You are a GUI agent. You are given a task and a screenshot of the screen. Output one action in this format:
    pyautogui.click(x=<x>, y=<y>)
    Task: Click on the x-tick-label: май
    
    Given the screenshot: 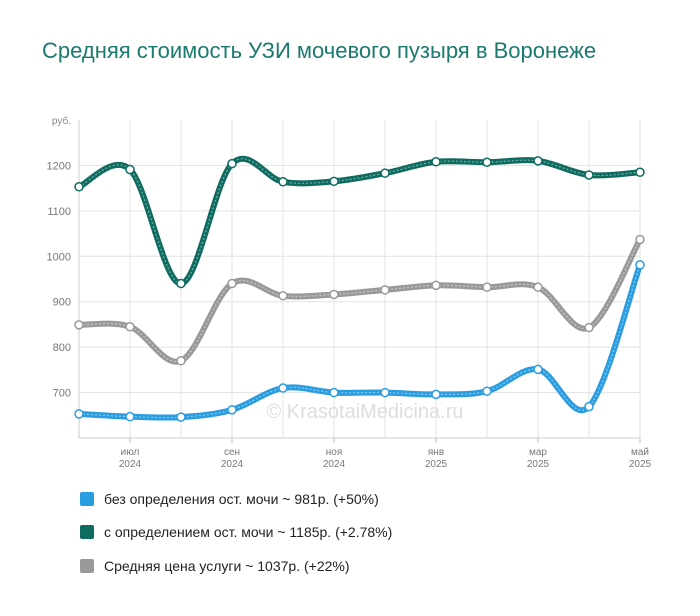 What is the action you would take?
    pyautogui.click(x=640, y=452)
    